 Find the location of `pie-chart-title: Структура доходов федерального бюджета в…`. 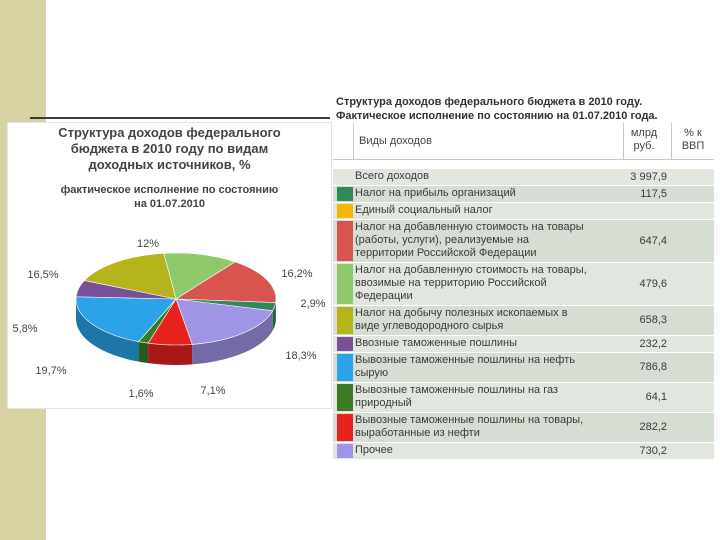

pie-chart-title: Структура доходов федерального бюджета в… is located at coordinates (169, 149).